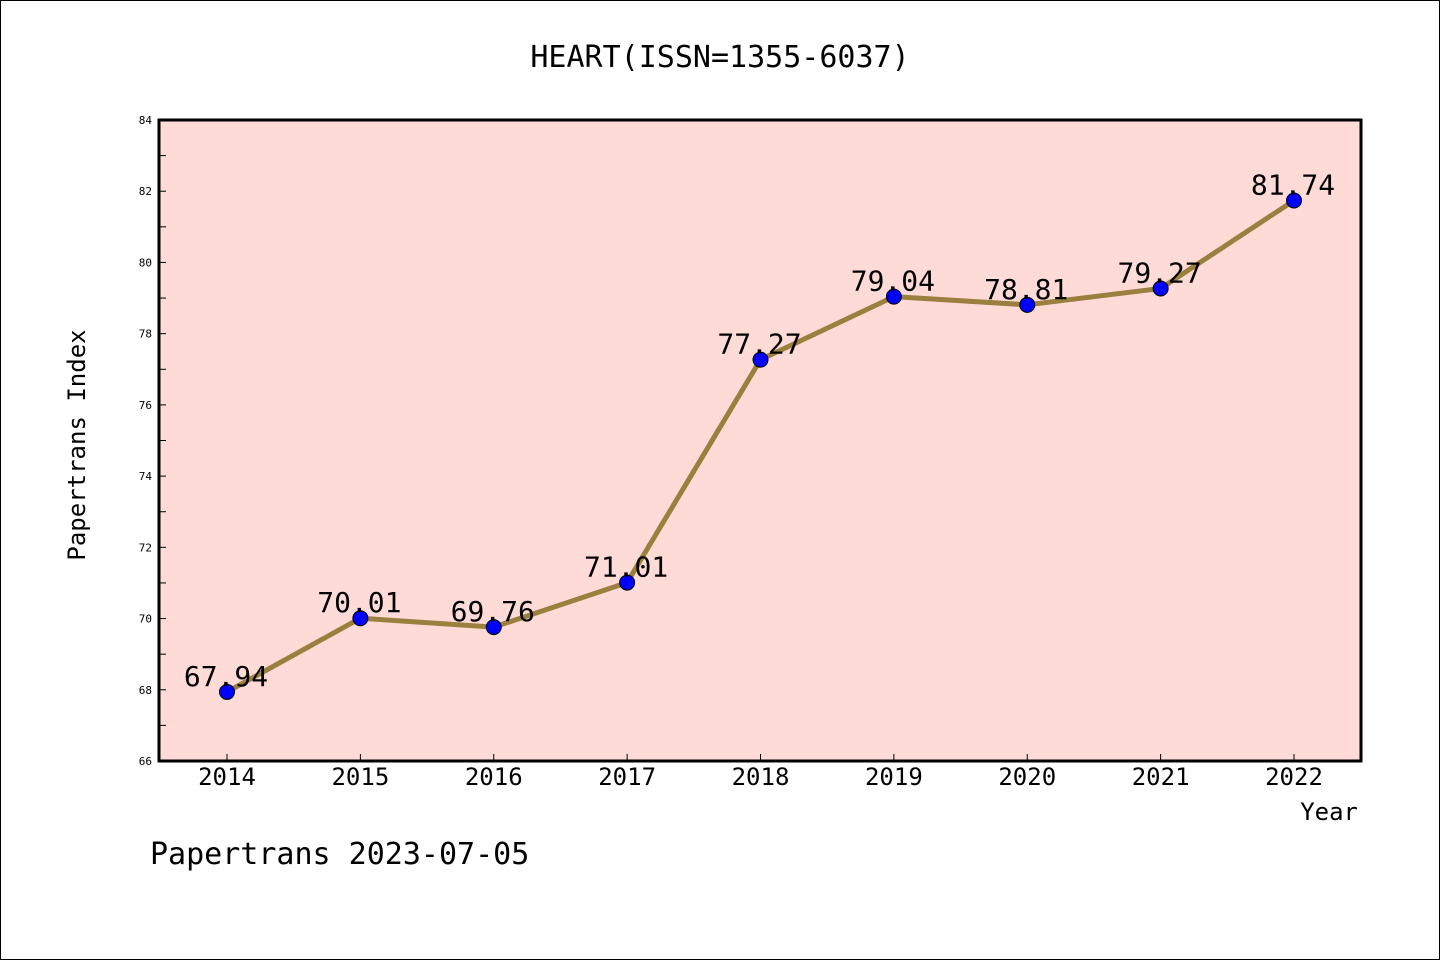 Image resolution: width=1440 pixels, height=960 pixels. I want to click on x-tick-label: 2016, so click(494, 777).